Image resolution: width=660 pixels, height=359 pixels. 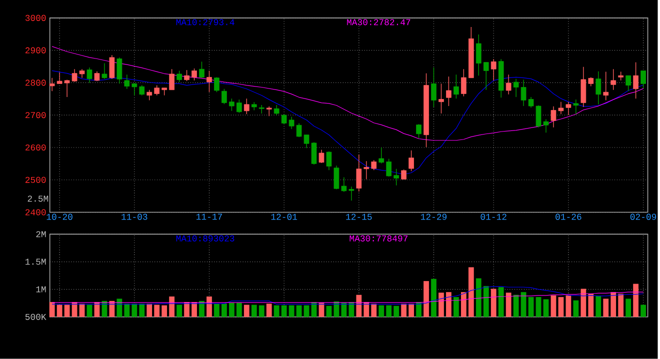 What do you see at coordinates (359, 217) in the screenshot?
I see `x-tick-label: 12-15` at bounding box center [359, 217].